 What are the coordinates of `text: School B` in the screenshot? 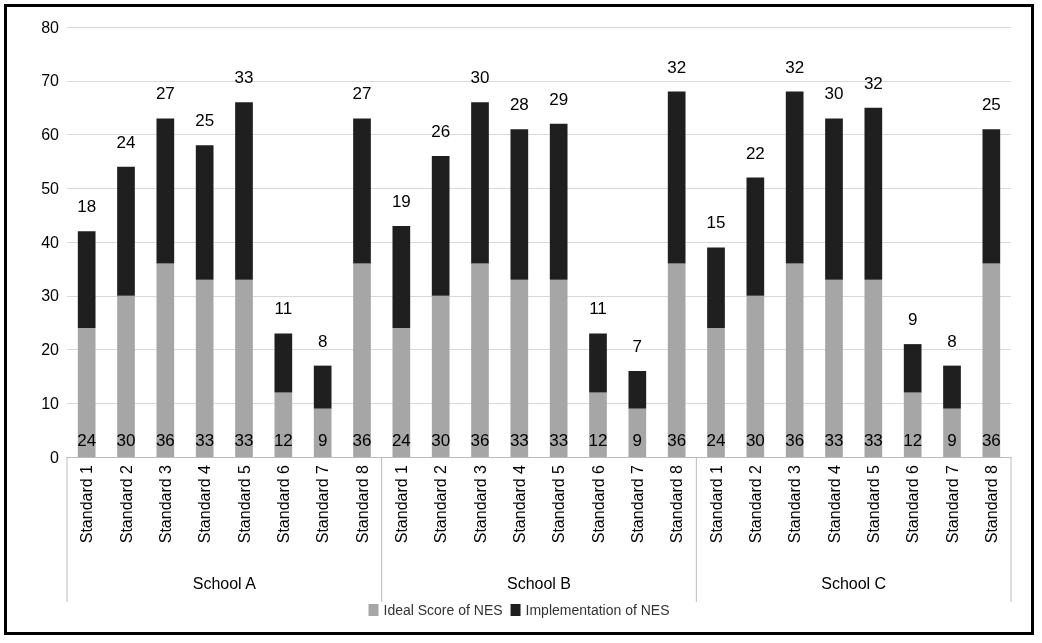 It's located at (539, 583).